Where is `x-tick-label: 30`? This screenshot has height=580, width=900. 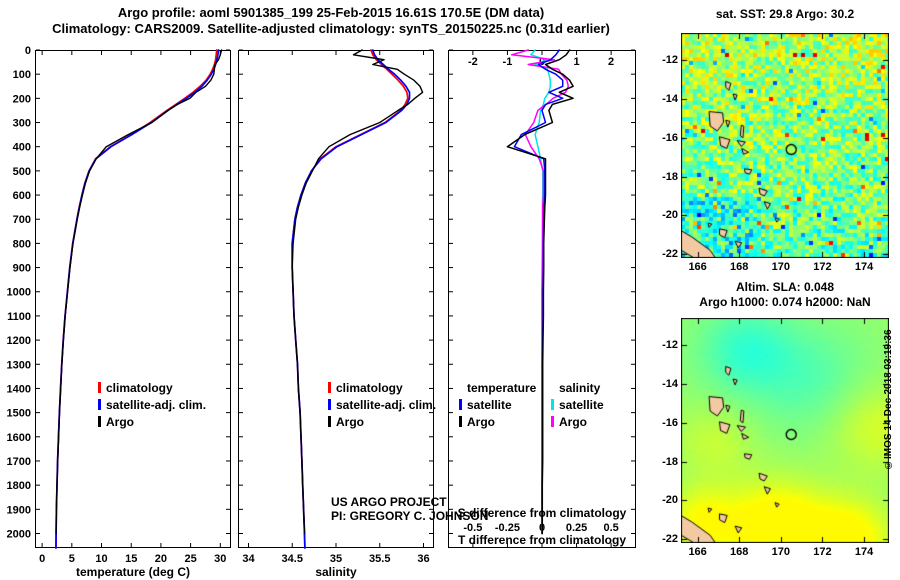
x-tick-label: 30 is located at coordinates (220, 559).